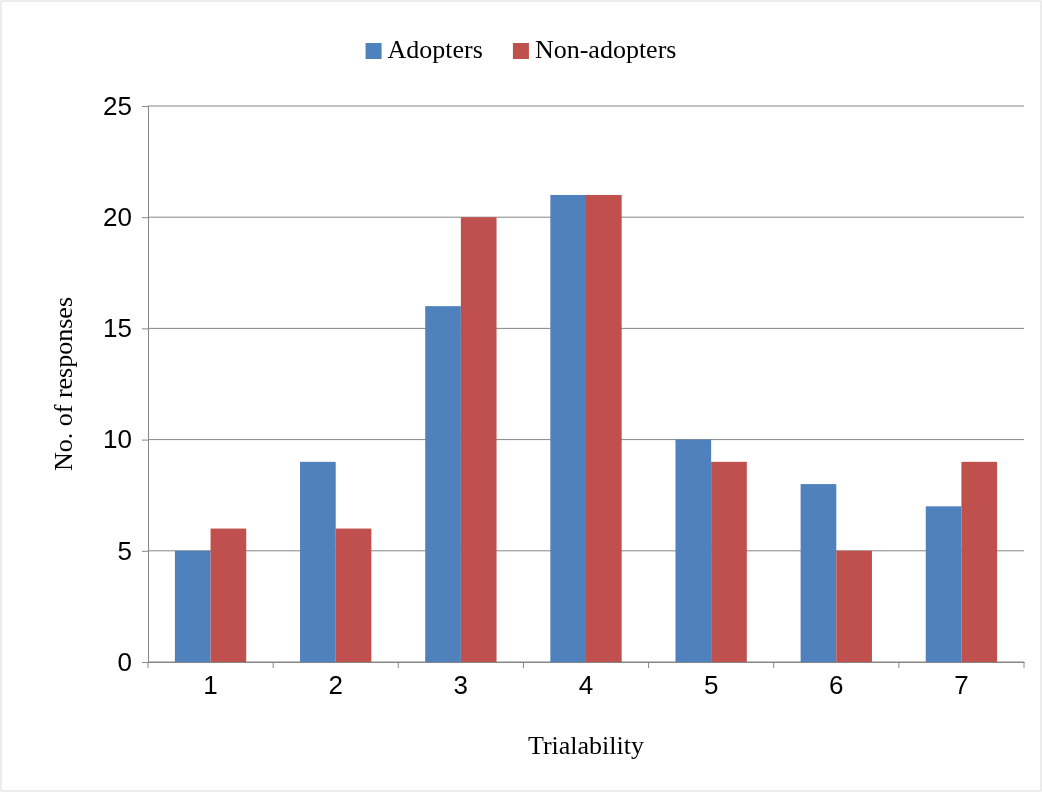 The height and width of the screenshot is (792, 1042). What do you see at coordinates (124, 550) in the screenshot?
I see `y-tick-label: 5` at bounding box center [124, 550].